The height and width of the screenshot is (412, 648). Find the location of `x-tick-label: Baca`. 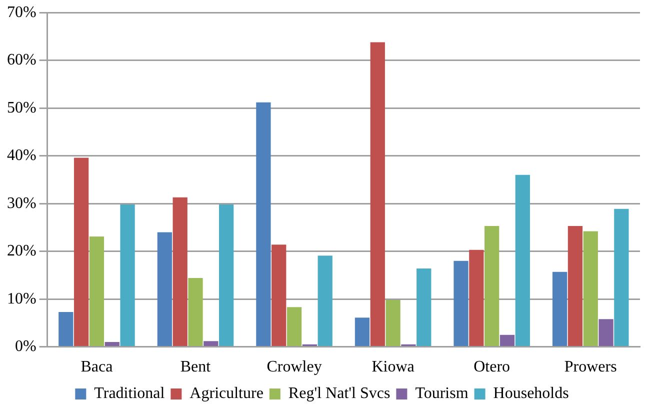

x-tick-label: Baca is located at coordinates (96, 367).